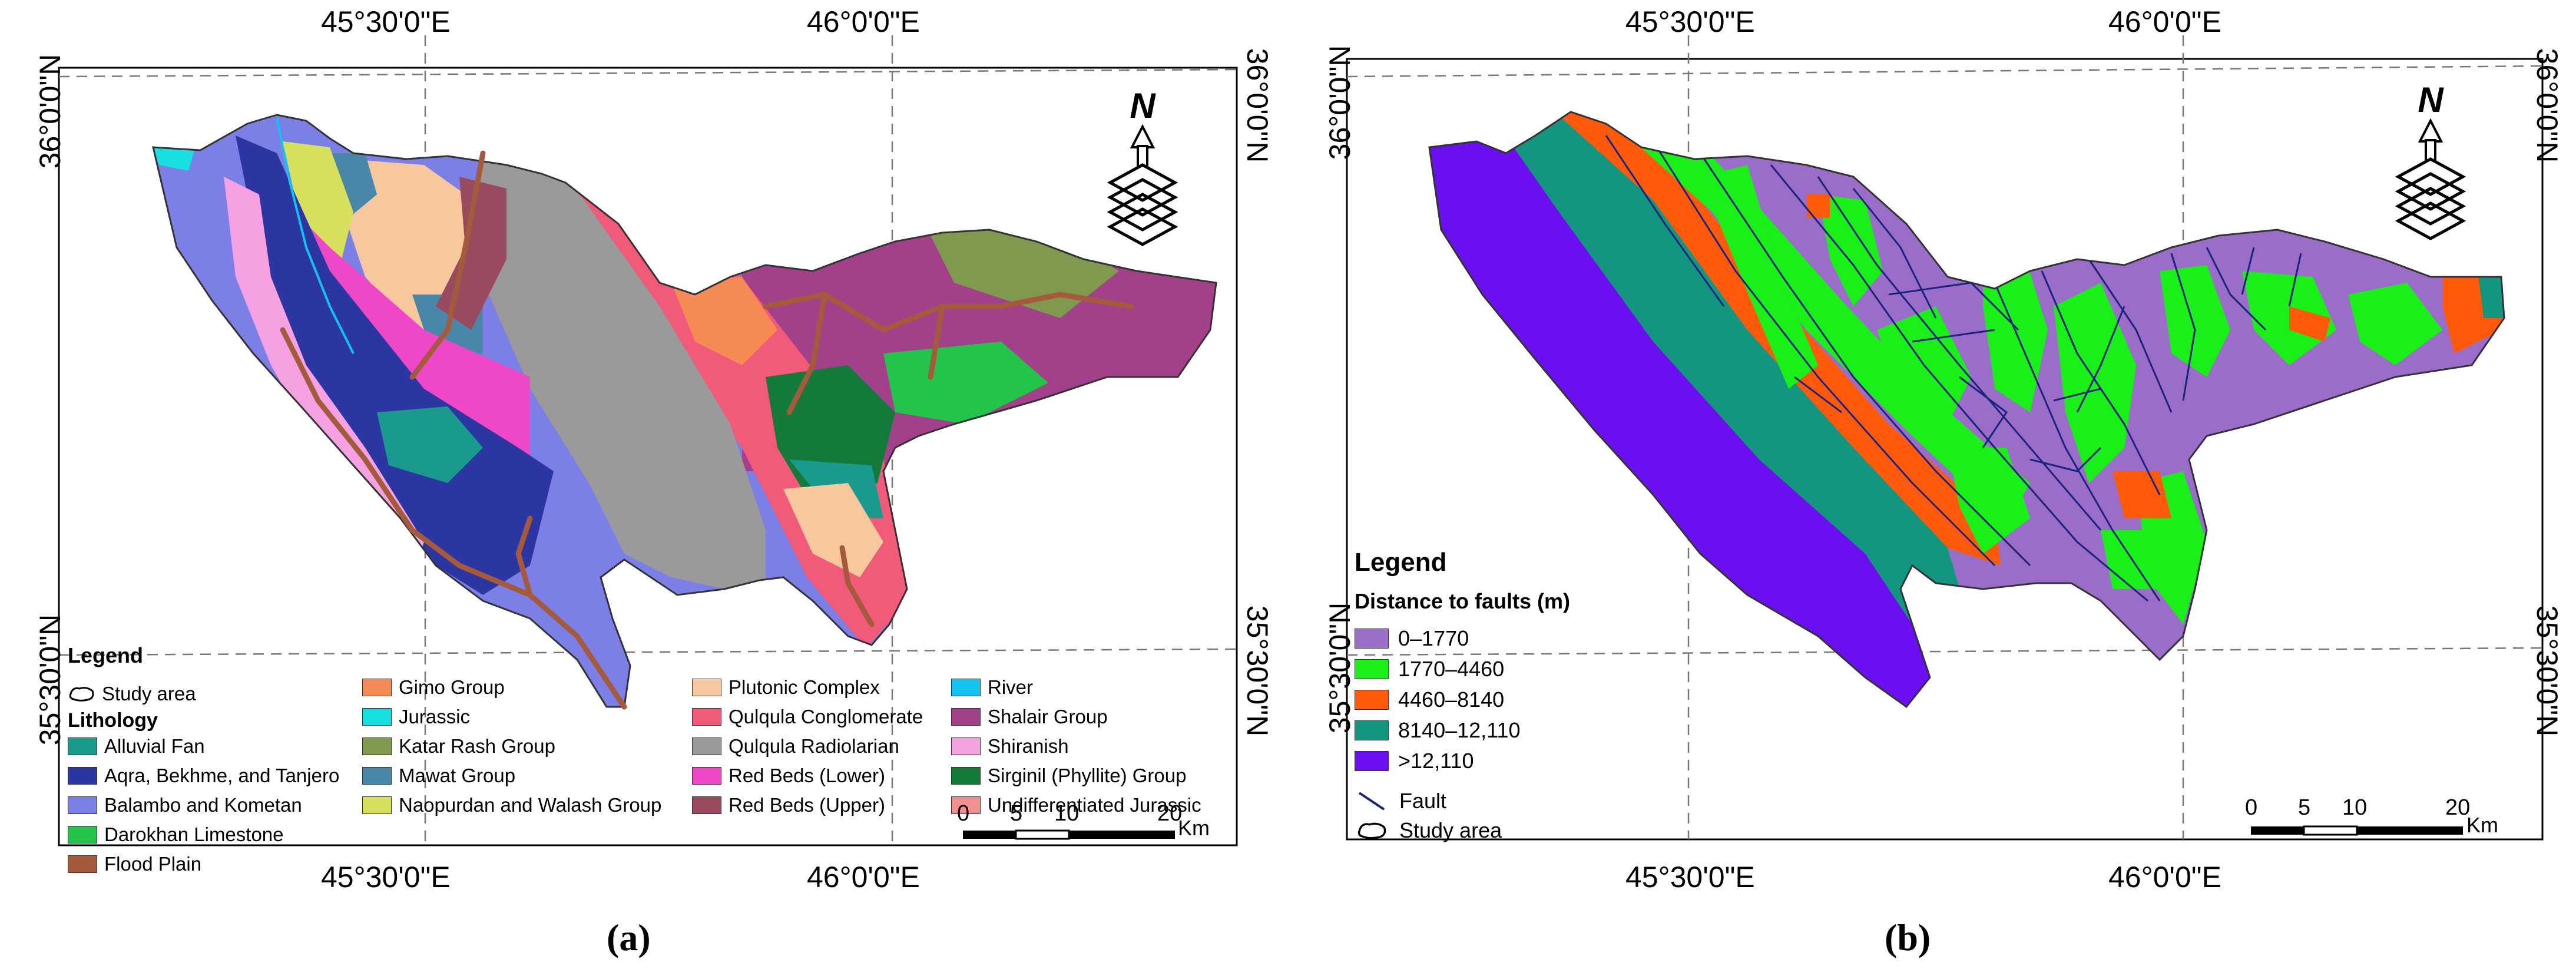 This screenshot has width=2576, height=979. I want to click on lat-label-a-3: 36°0'0"N, so click(1257, 105).